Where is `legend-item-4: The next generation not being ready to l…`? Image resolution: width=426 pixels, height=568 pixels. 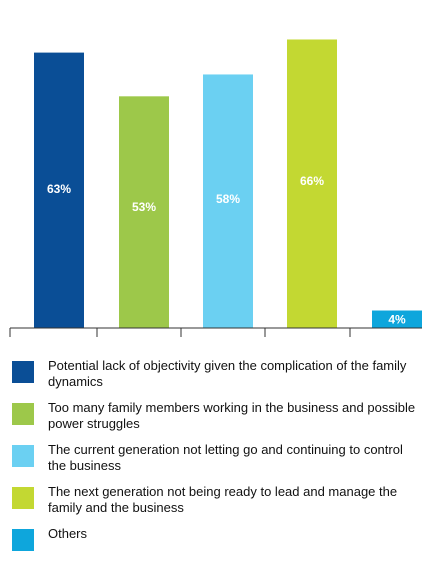
legend-item-4: The next generation not being ready to l… is located at coordinates (214, 500).